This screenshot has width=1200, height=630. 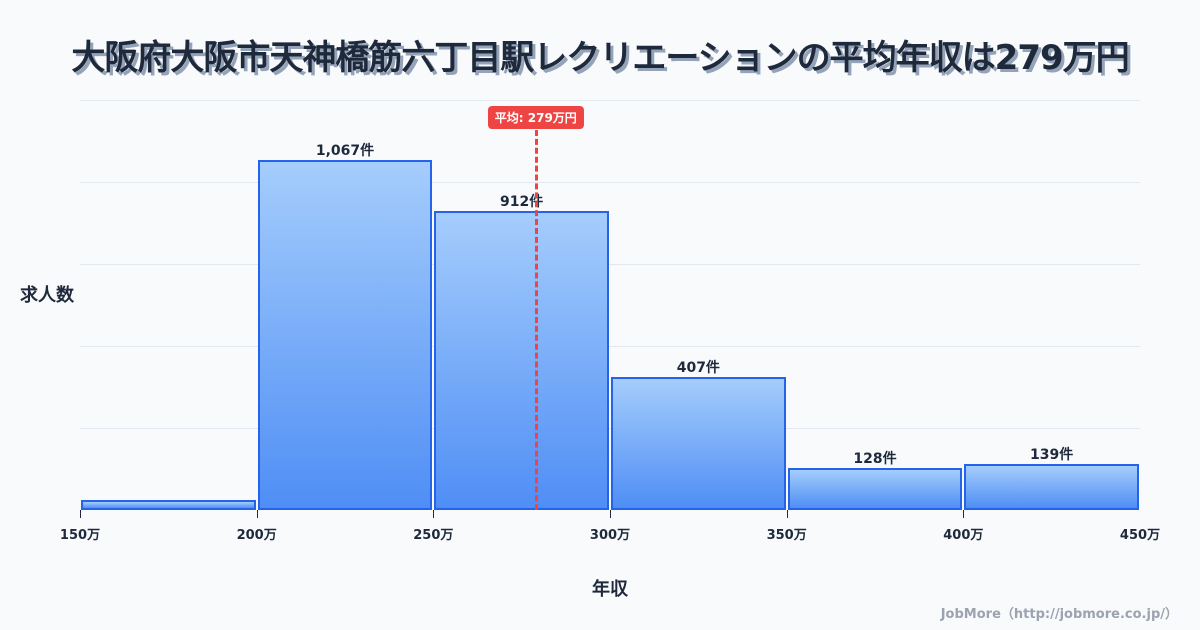 What do you see at coordinates (875, 459) in the screenshot?
I see `bar-value-label: 128件` at bounding box center [875, 459].